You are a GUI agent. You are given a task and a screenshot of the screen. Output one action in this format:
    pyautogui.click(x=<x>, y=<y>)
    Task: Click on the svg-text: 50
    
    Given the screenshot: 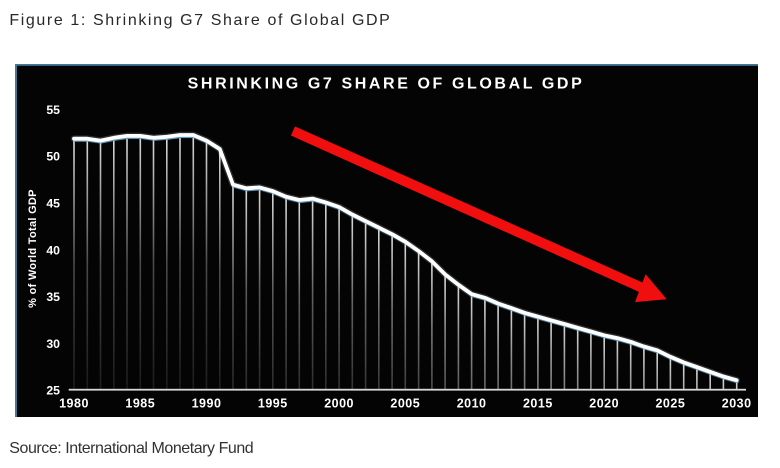 What is the action you would take?
    pyautogui.click(x=53, y=157)
    